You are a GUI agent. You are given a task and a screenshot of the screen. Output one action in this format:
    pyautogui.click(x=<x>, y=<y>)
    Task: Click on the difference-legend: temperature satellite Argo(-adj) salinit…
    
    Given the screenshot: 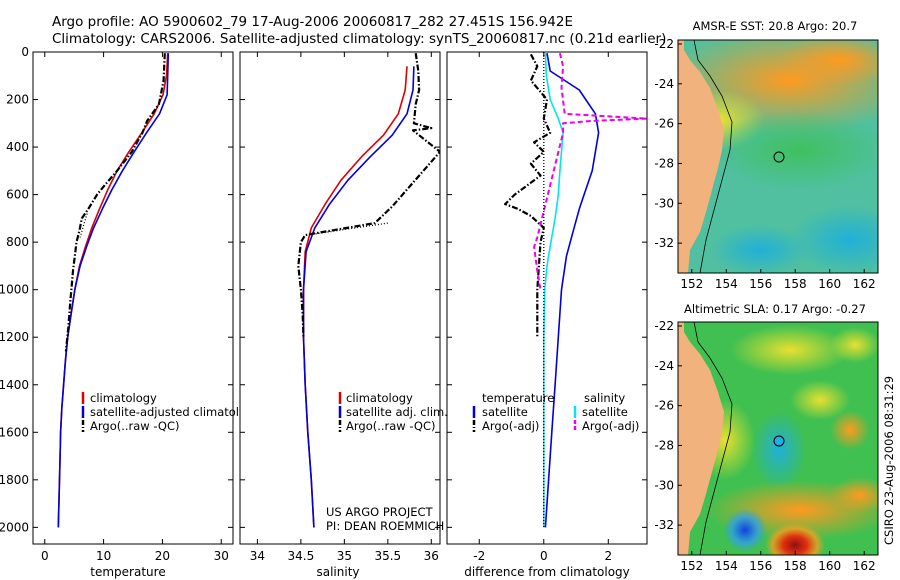 What is the action you would take?
    pyautogui.click(x=555, y=412)
    